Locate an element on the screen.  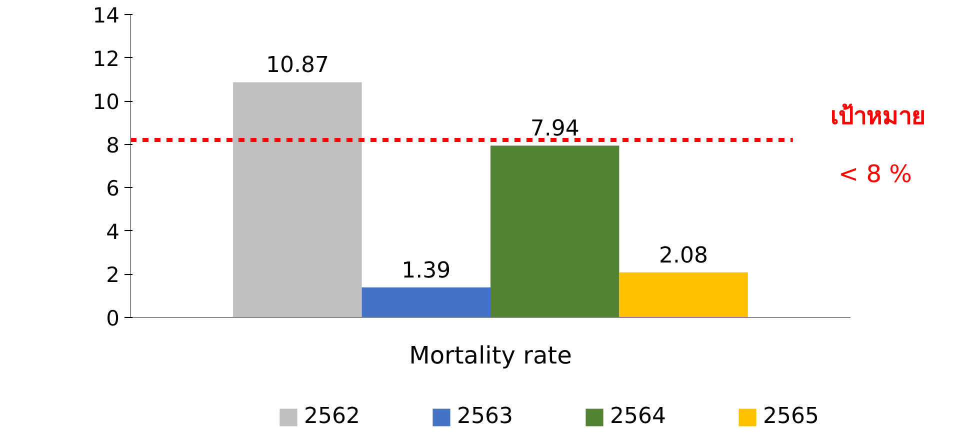
y-tick-label: 10 is located at coordinates (106, 102).